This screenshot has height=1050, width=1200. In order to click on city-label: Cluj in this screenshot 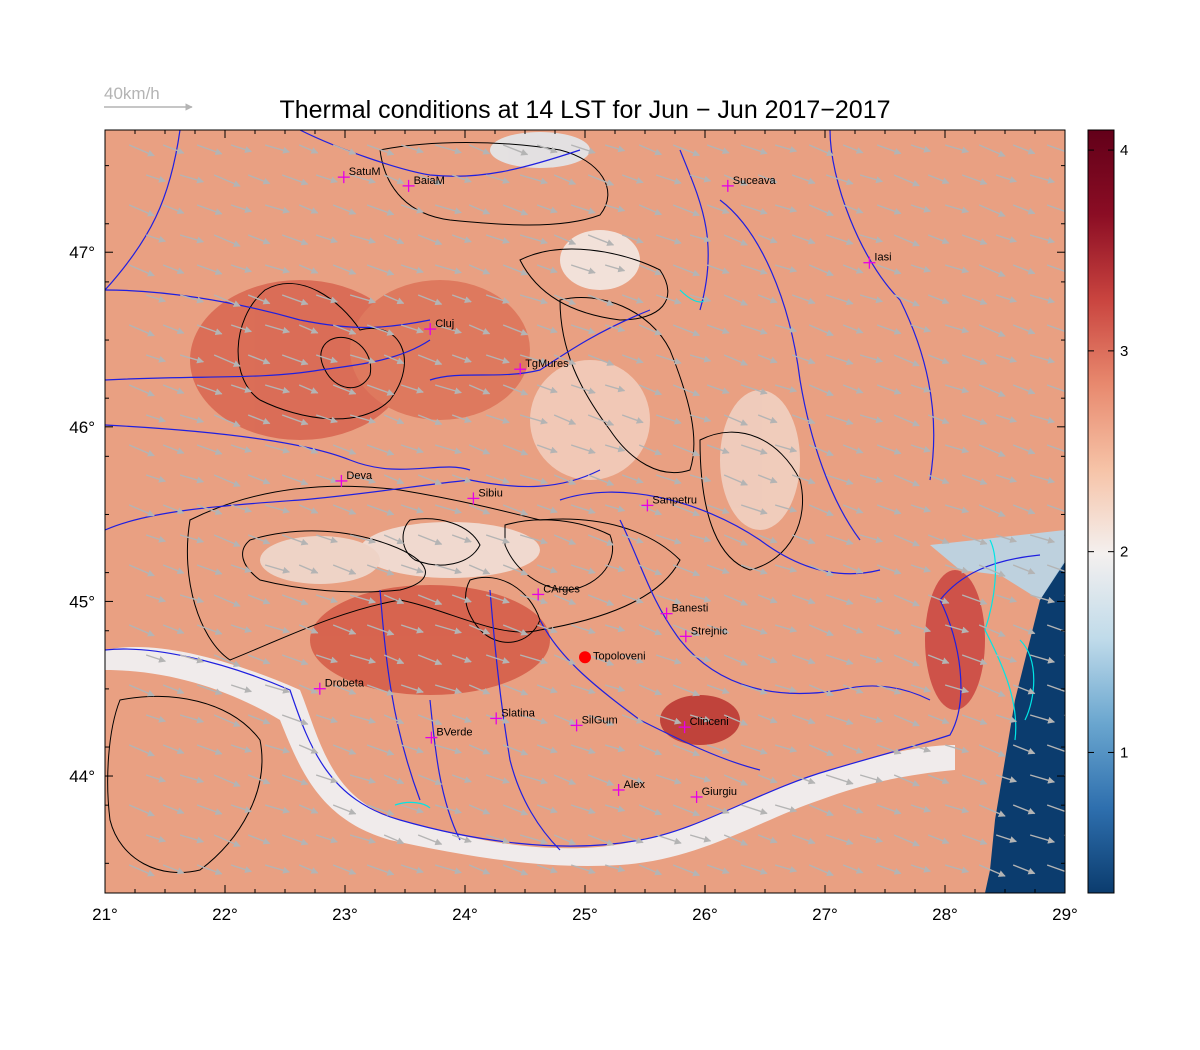, I will do `click(444, 324)`.